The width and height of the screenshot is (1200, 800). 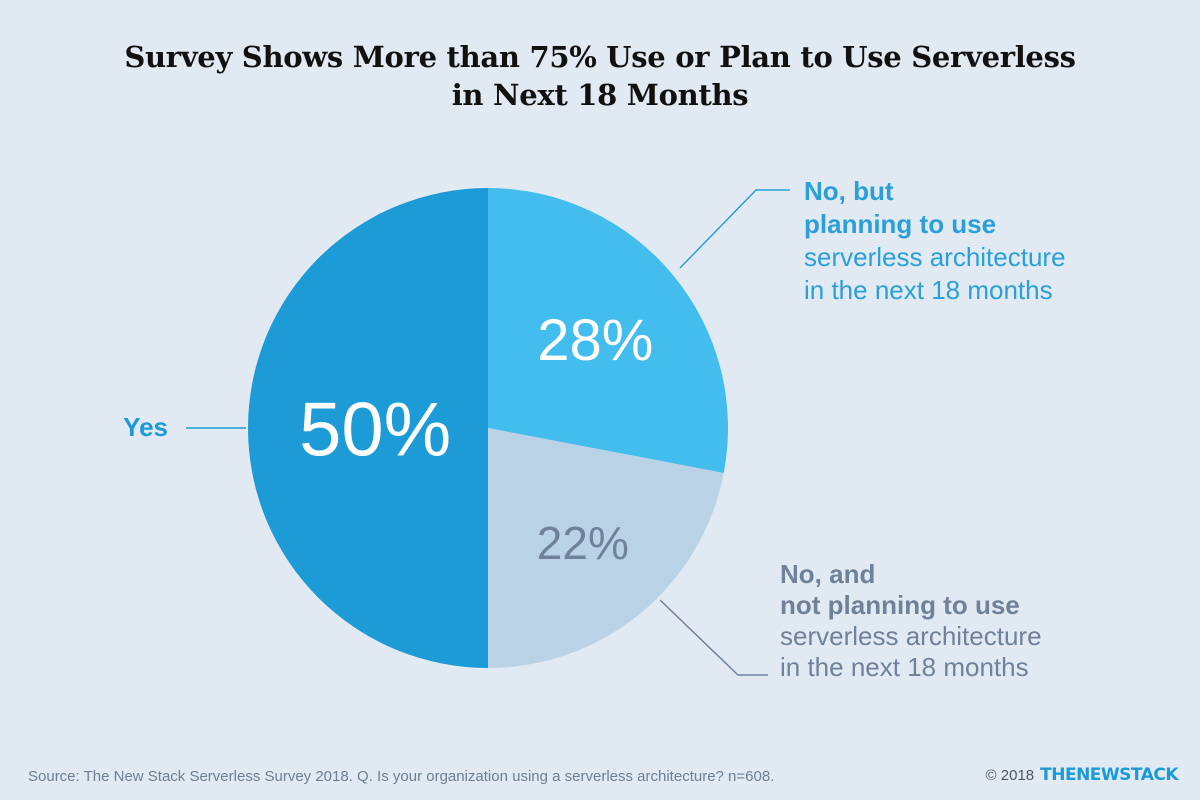 I want to click on category-label-line: No, but, so click(x=849, y=191).